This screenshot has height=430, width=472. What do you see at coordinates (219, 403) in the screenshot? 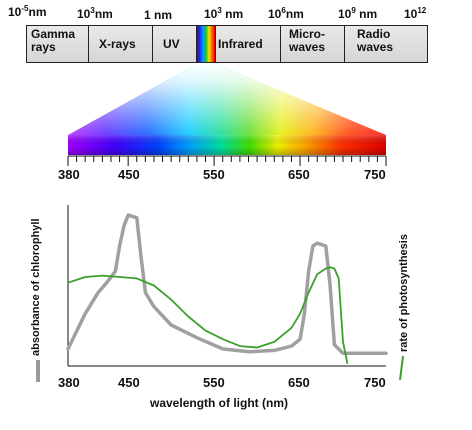
I see `x-axis-label: wavelength of light (nm)` at bounding box center [219, 403].